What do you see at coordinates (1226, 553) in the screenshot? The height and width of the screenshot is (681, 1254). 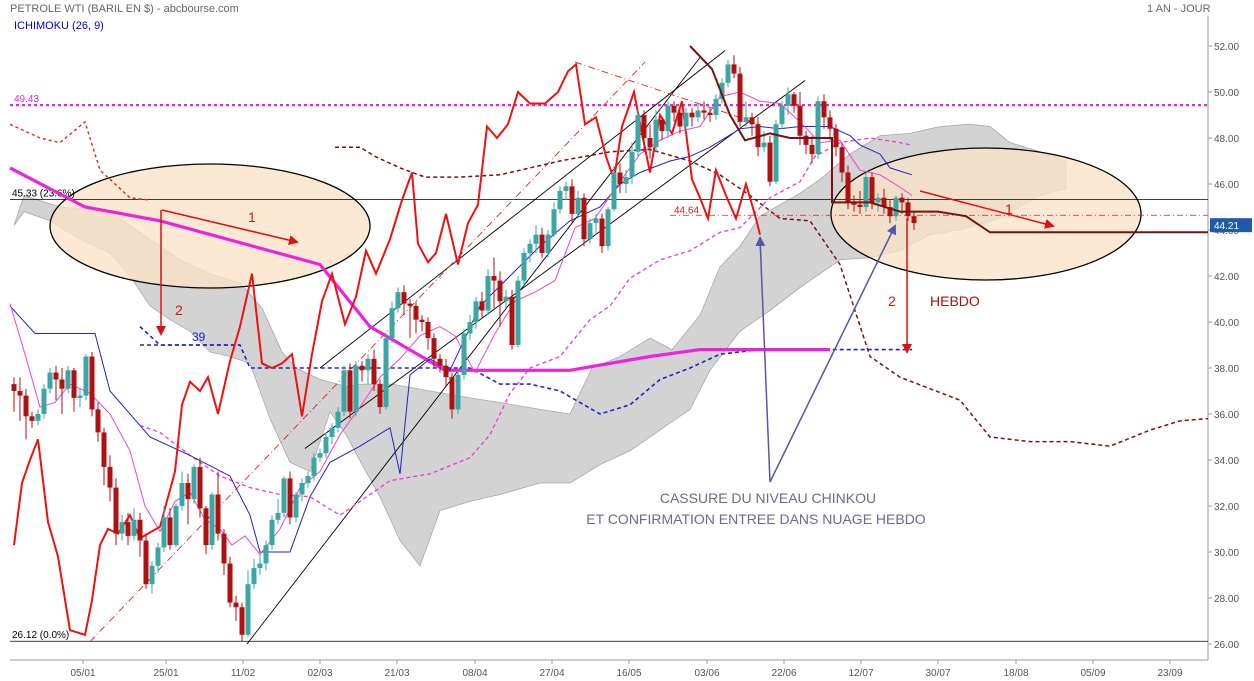 I see `y-tick-label: 30.00` at bounding box center [1226, 553].